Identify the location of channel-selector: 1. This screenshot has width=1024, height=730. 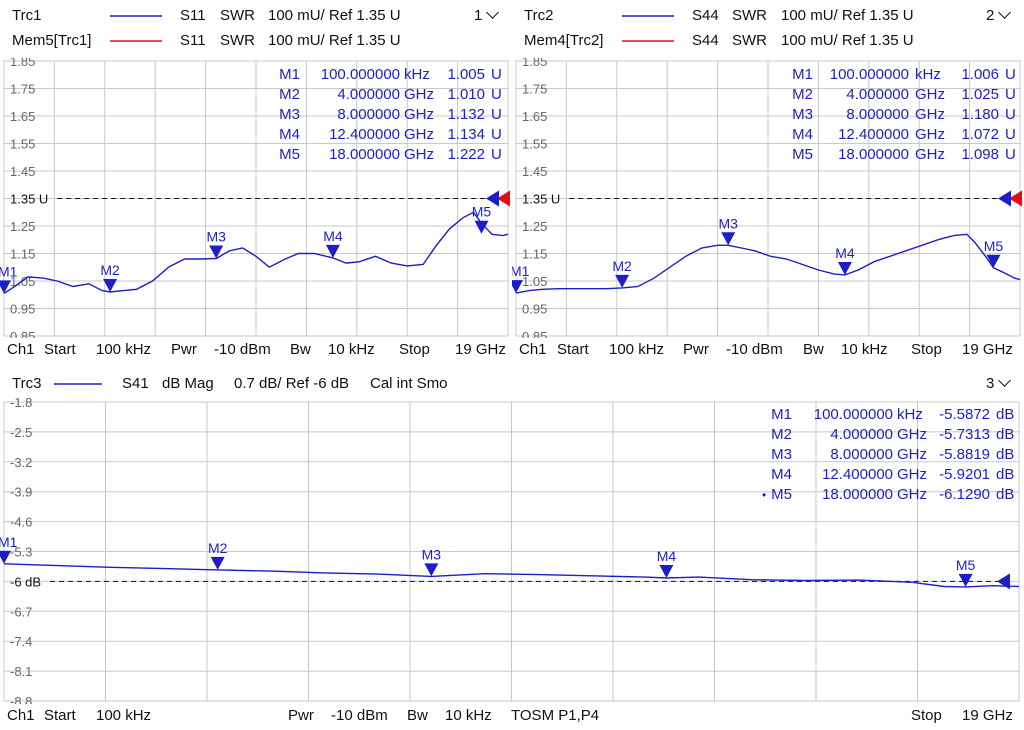
(487, 15).